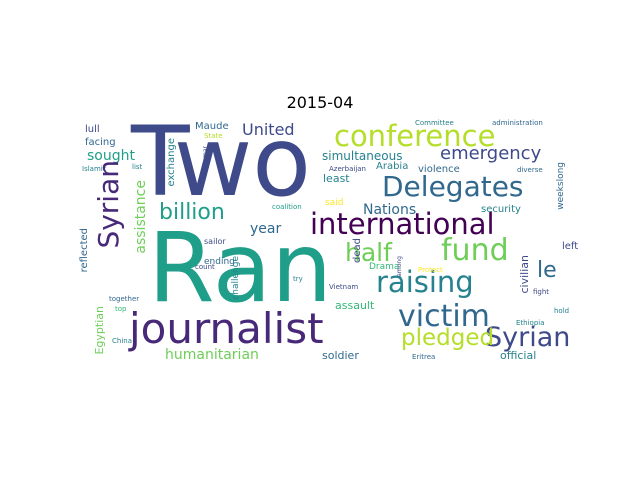 The width and height of the screenshot is (640, 480). Describe the element at coordinates (570, 246) in the screenshot. I see `word-left: left` at that location.